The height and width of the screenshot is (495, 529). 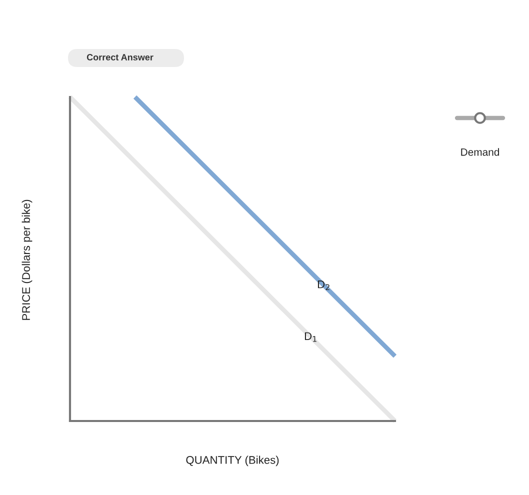 I want to click on text: Correct Answer, so click(x=120, y=57).